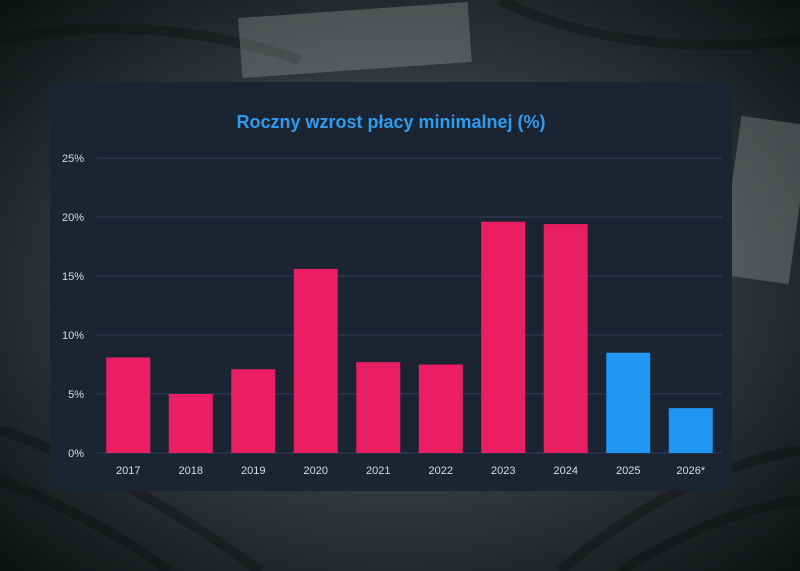 The width and height of the screenshot is (800, 571). What do you see at coordinates (73, 336) in the screenshot?
I see `y-tick-label: 10%` at bounding box center [73, 336].